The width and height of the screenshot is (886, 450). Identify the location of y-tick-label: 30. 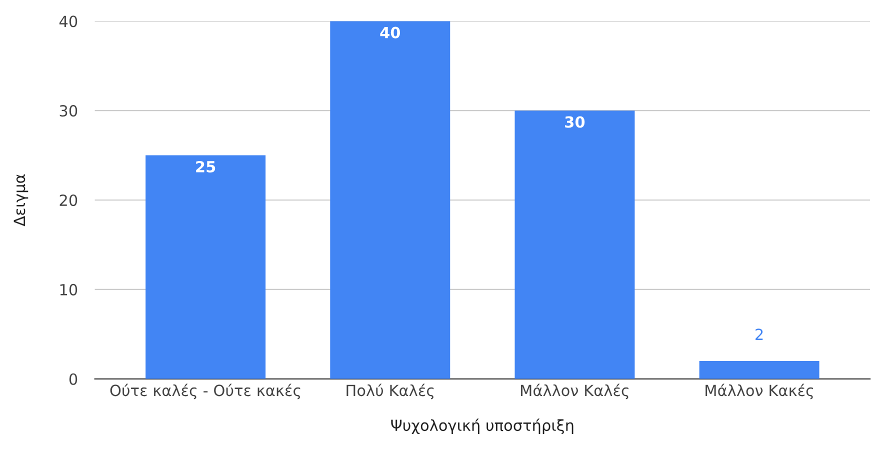
(69, 111).